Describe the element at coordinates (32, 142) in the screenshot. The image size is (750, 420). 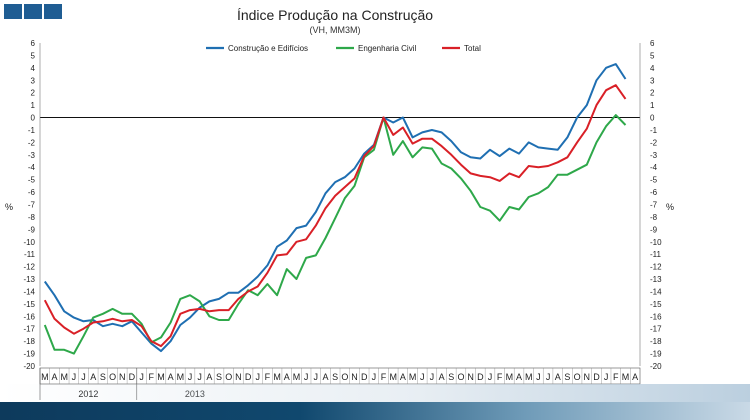
I see `y-tick-label-left: -2` at that location.